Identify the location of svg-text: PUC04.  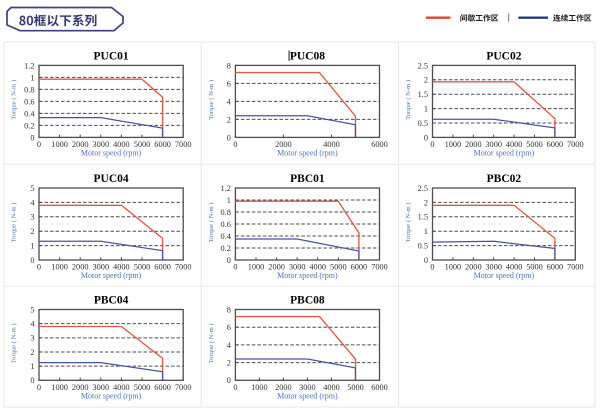
(111, 179).